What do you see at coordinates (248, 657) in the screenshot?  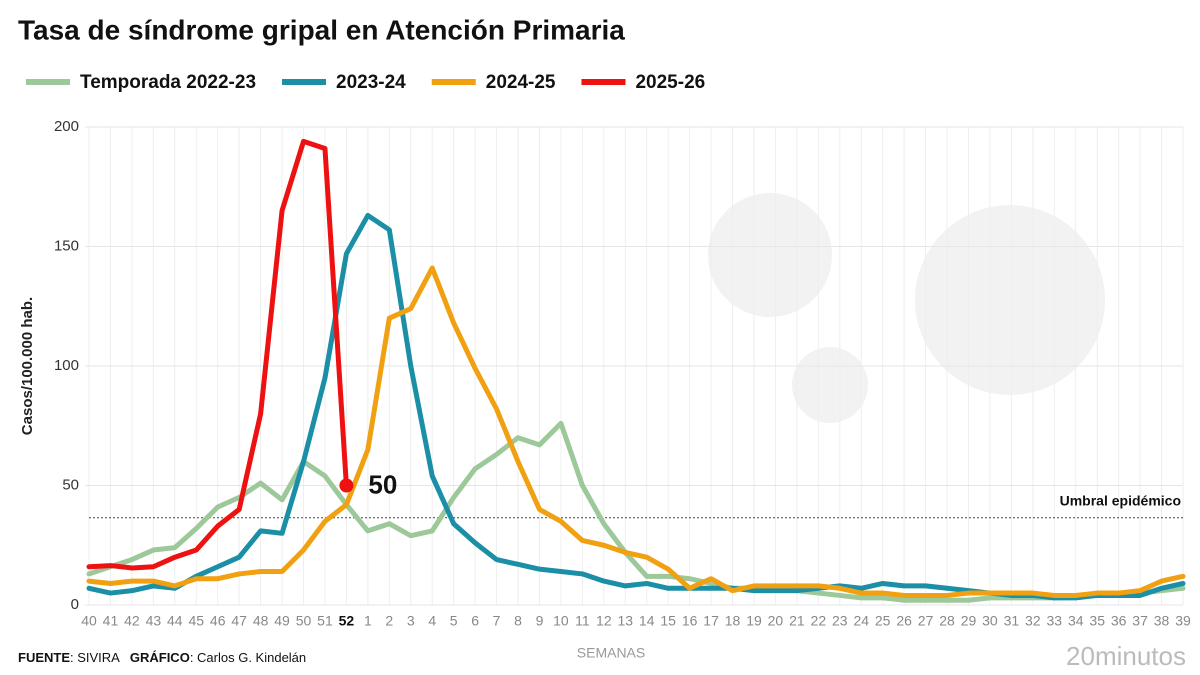 I see `credit: : Carlos G. Kindelán` at bounding box center [248, 657].